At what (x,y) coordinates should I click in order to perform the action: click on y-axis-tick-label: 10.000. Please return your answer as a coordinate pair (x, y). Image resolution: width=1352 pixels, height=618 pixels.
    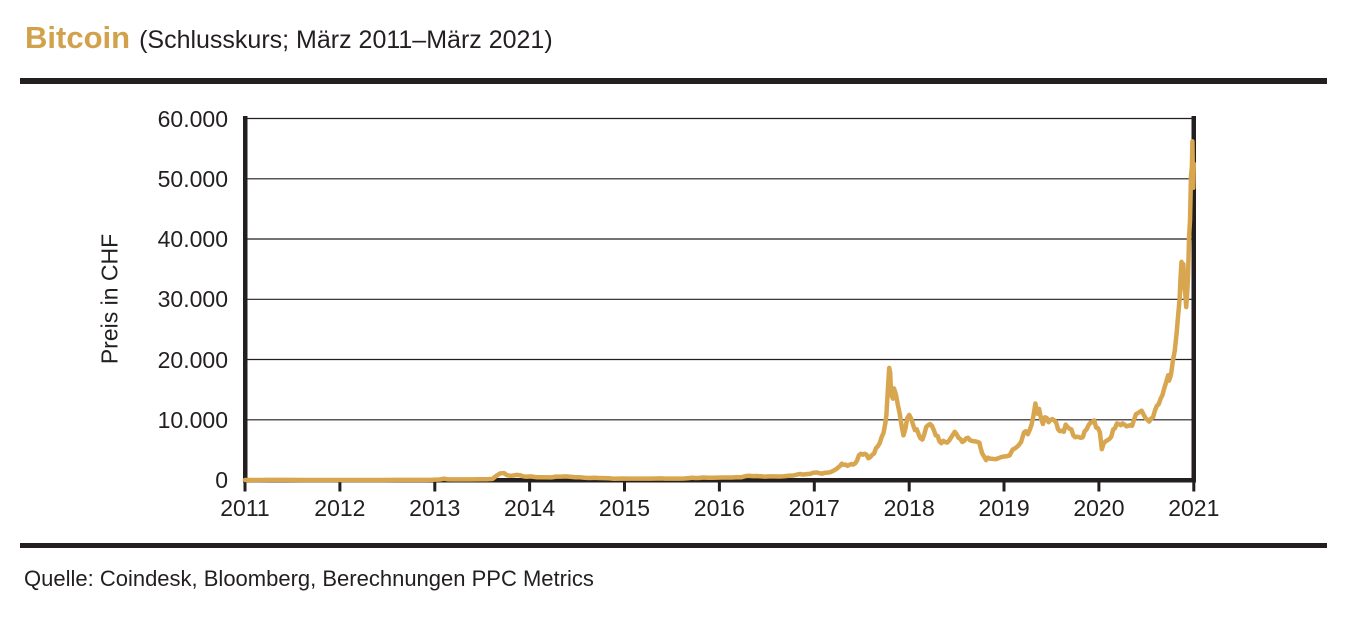
    Looking at the image, I should click on (192, 419).